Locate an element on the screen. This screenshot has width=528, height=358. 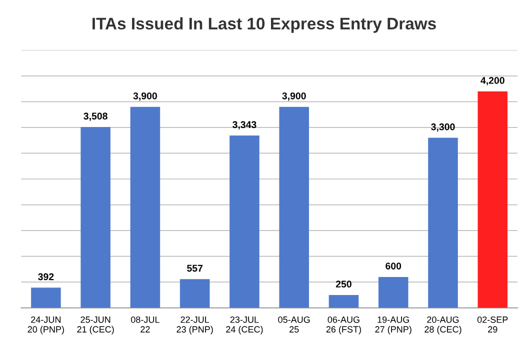
data-label: 4,200 is located at coordinates (492, 81).